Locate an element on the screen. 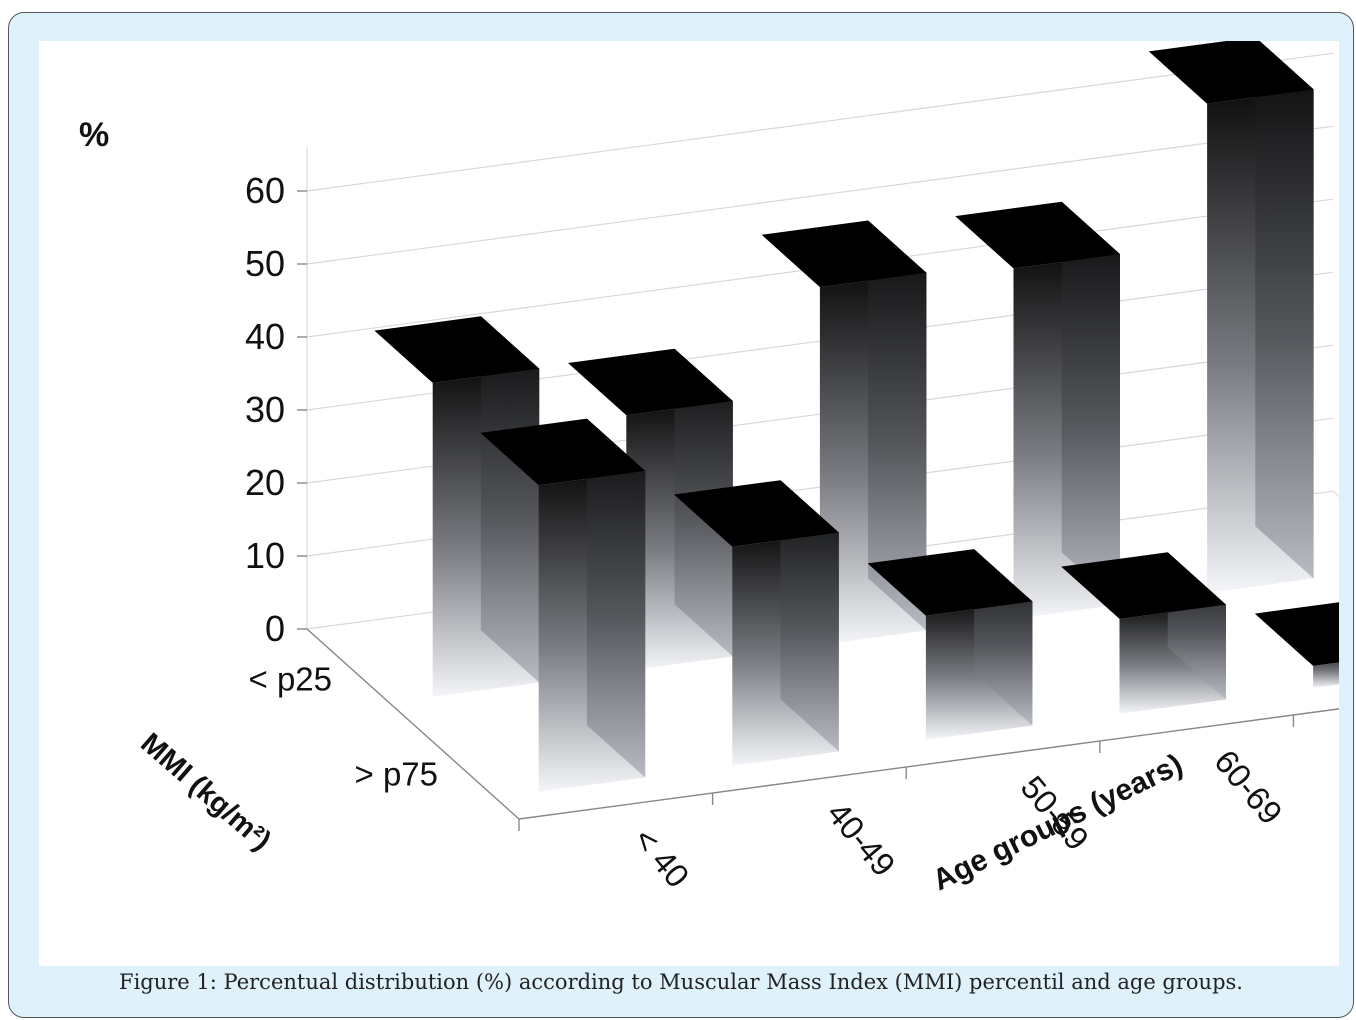 The image size is (1356, 1020). series-label: > p75 is located at coordinates (397, 774).